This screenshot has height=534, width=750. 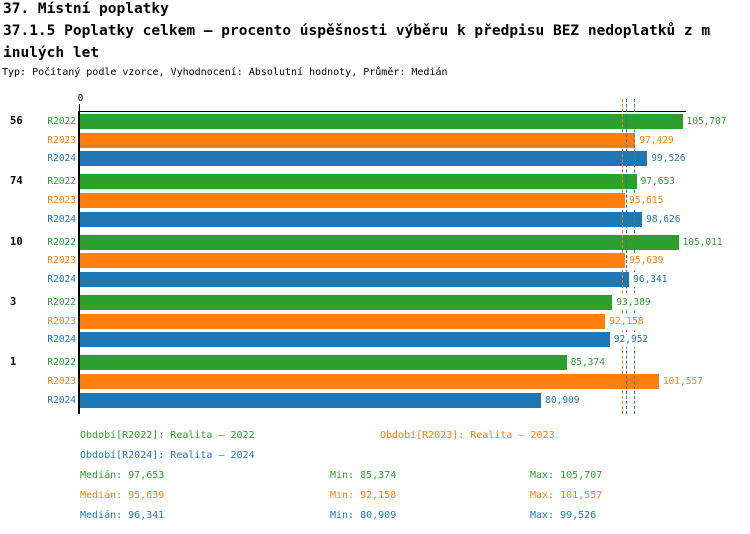 I want to click on stat-max-r2022: Max: 105,707, so click(x=566, y=475).